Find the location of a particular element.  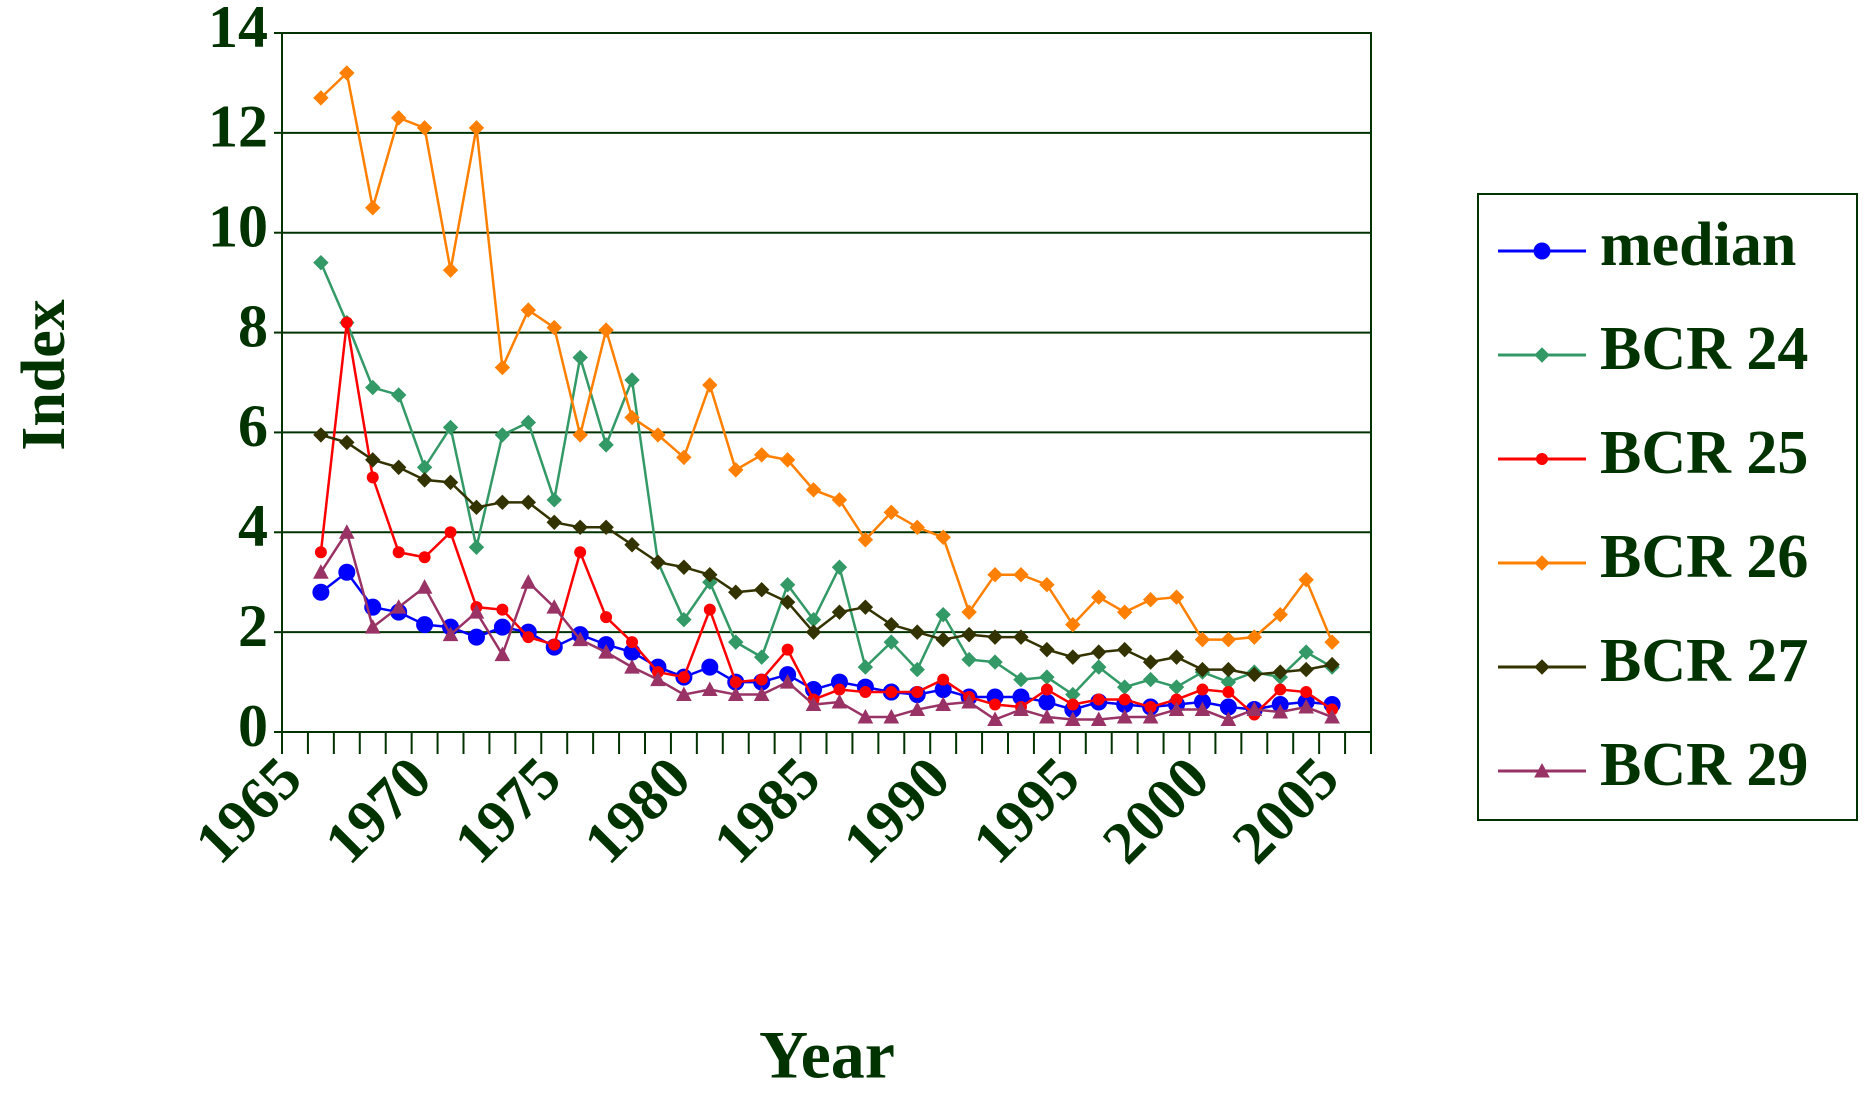

x-tick-label: 1965 is located at coordinates (248, 810).